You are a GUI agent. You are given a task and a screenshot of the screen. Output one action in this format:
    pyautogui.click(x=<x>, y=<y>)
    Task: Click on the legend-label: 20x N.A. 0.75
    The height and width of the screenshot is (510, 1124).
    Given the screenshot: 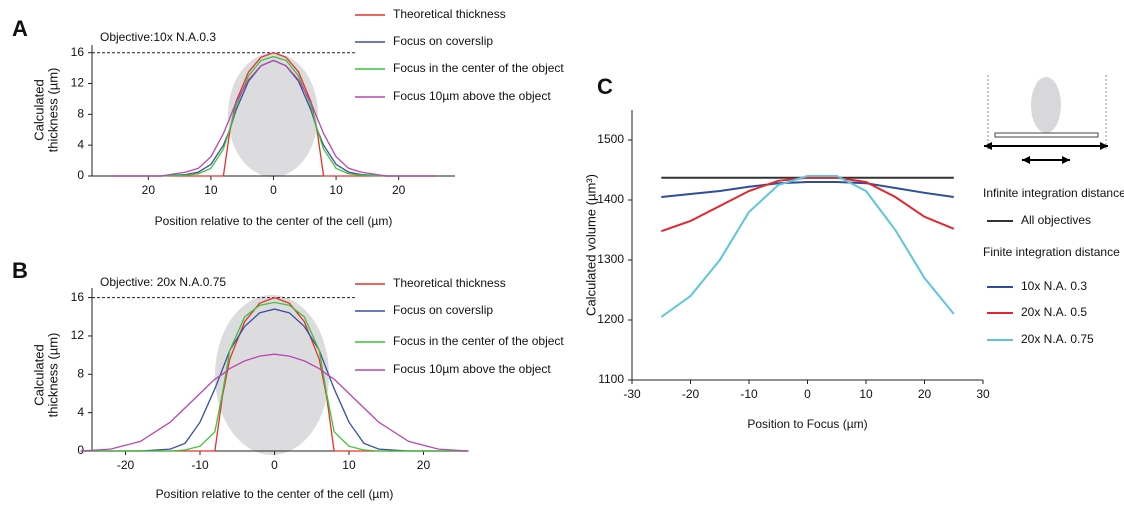 What is the action you would take?
    pyautogui.click(x=1057, y=339)
    